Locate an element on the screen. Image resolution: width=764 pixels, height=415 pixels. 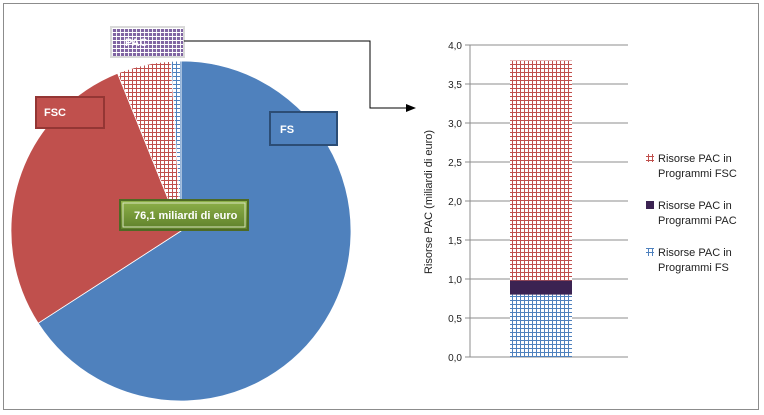
legend-label-2-line2: Programmi FS is located at coordinates (693, 268).